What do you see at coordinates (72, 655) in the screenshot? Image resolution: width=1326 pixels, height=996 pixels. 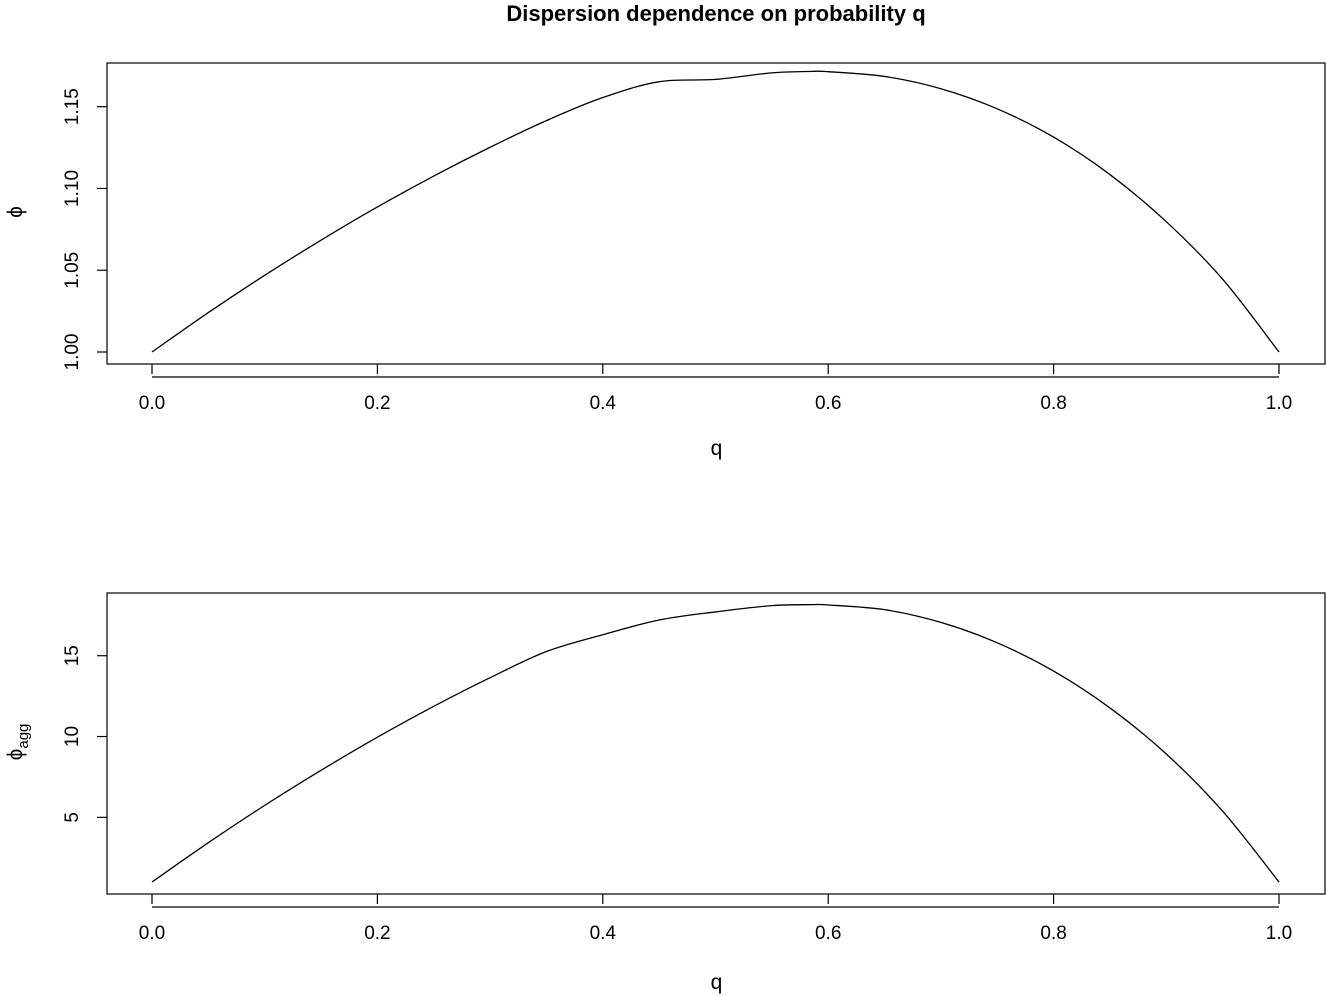 I see `y-tick-label: 15` at bounding box center [72, 655].